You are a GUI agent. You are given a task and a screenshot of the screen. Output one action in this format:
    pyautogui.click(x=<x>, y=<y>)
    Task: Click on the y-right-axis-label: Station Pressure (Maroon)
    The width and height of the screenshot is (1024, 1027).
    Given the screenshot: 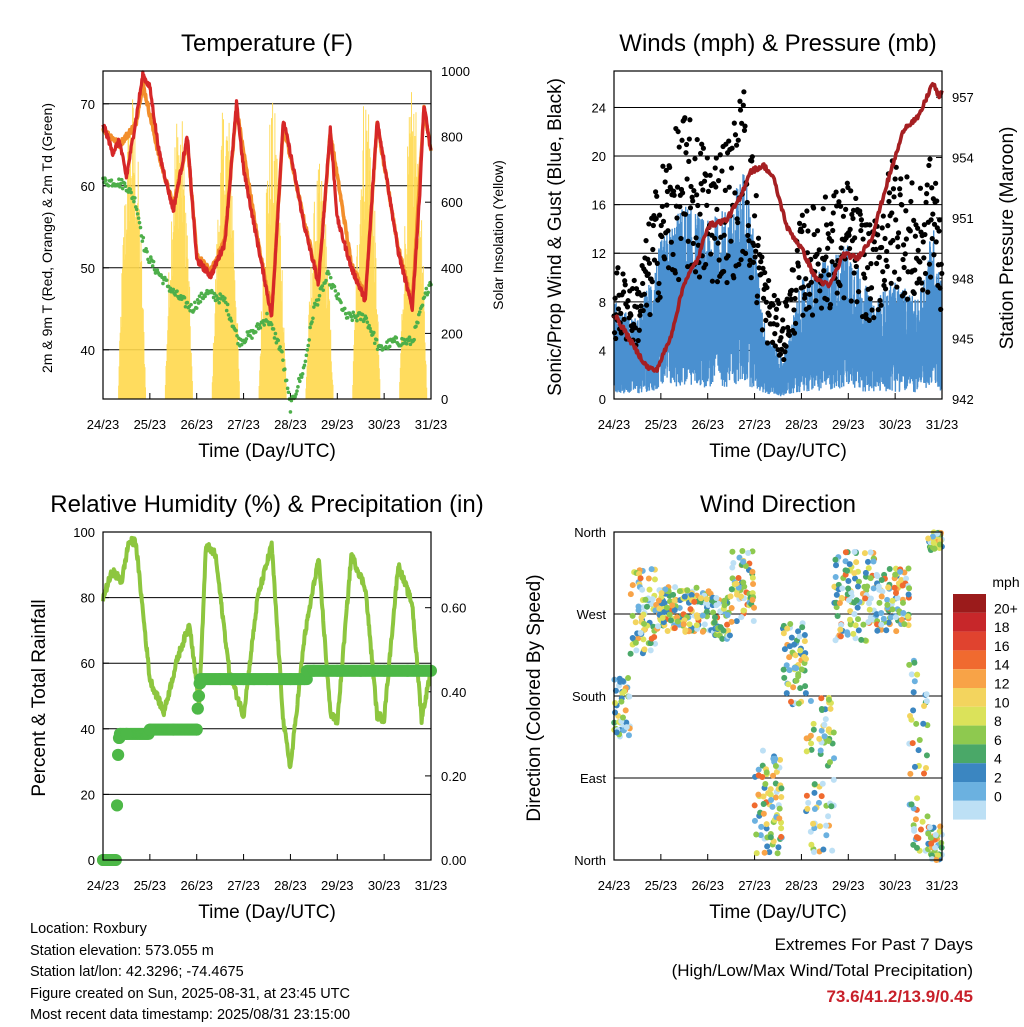 What is the action you would take?
    pyautogui.click(x=1007, y=238)
    